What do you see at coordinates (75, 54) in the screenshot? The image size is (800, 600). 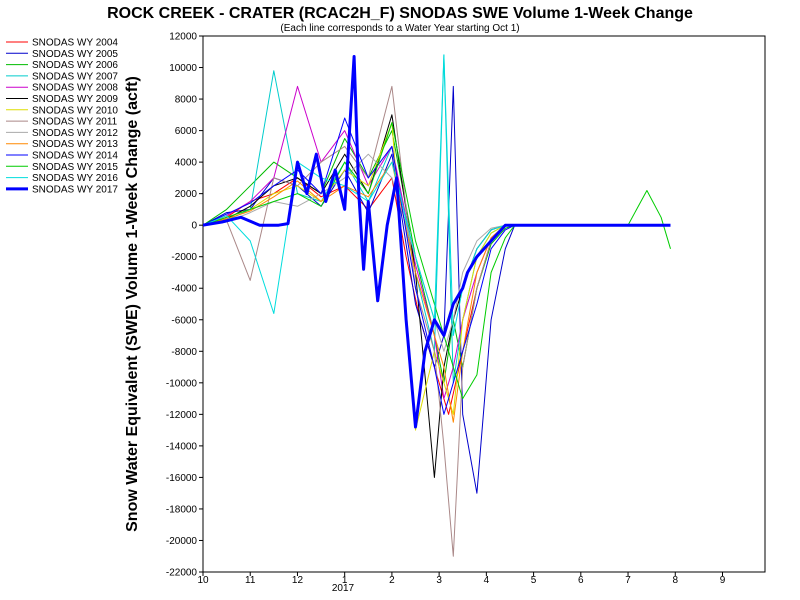 I see `legend-entry: SNODAS WY 2005` at bounding box center [75, 54].